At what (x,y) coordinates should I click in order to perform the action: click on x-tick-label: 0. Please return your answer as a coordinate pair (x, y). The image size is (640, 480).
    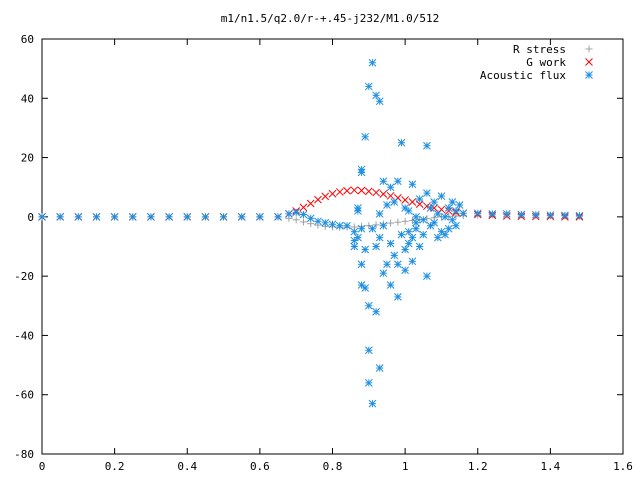
    Looking at the image, I should click on (42, 466).